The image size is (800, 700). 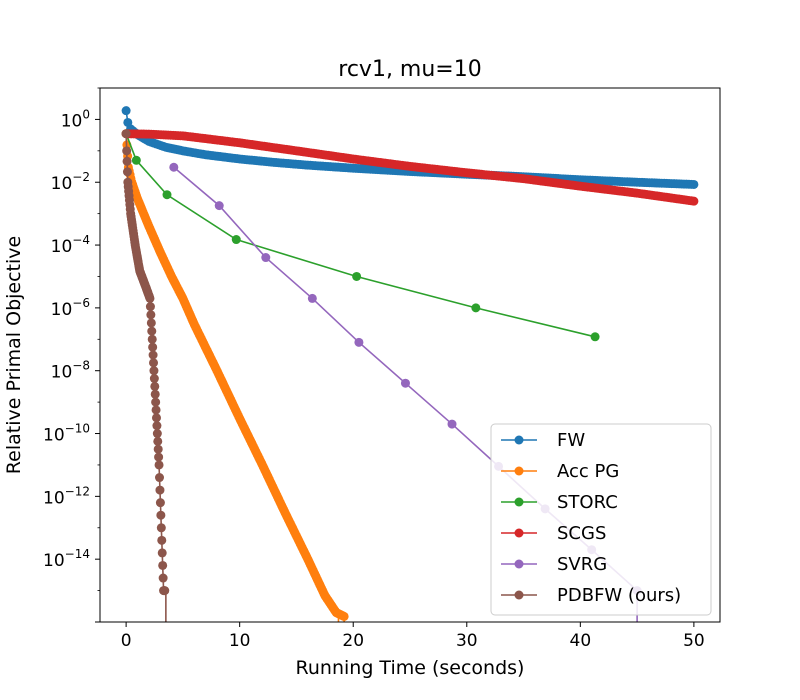 I want to click on x-axis: 0 10 20 30 40 50, so click(x=413, y=636).